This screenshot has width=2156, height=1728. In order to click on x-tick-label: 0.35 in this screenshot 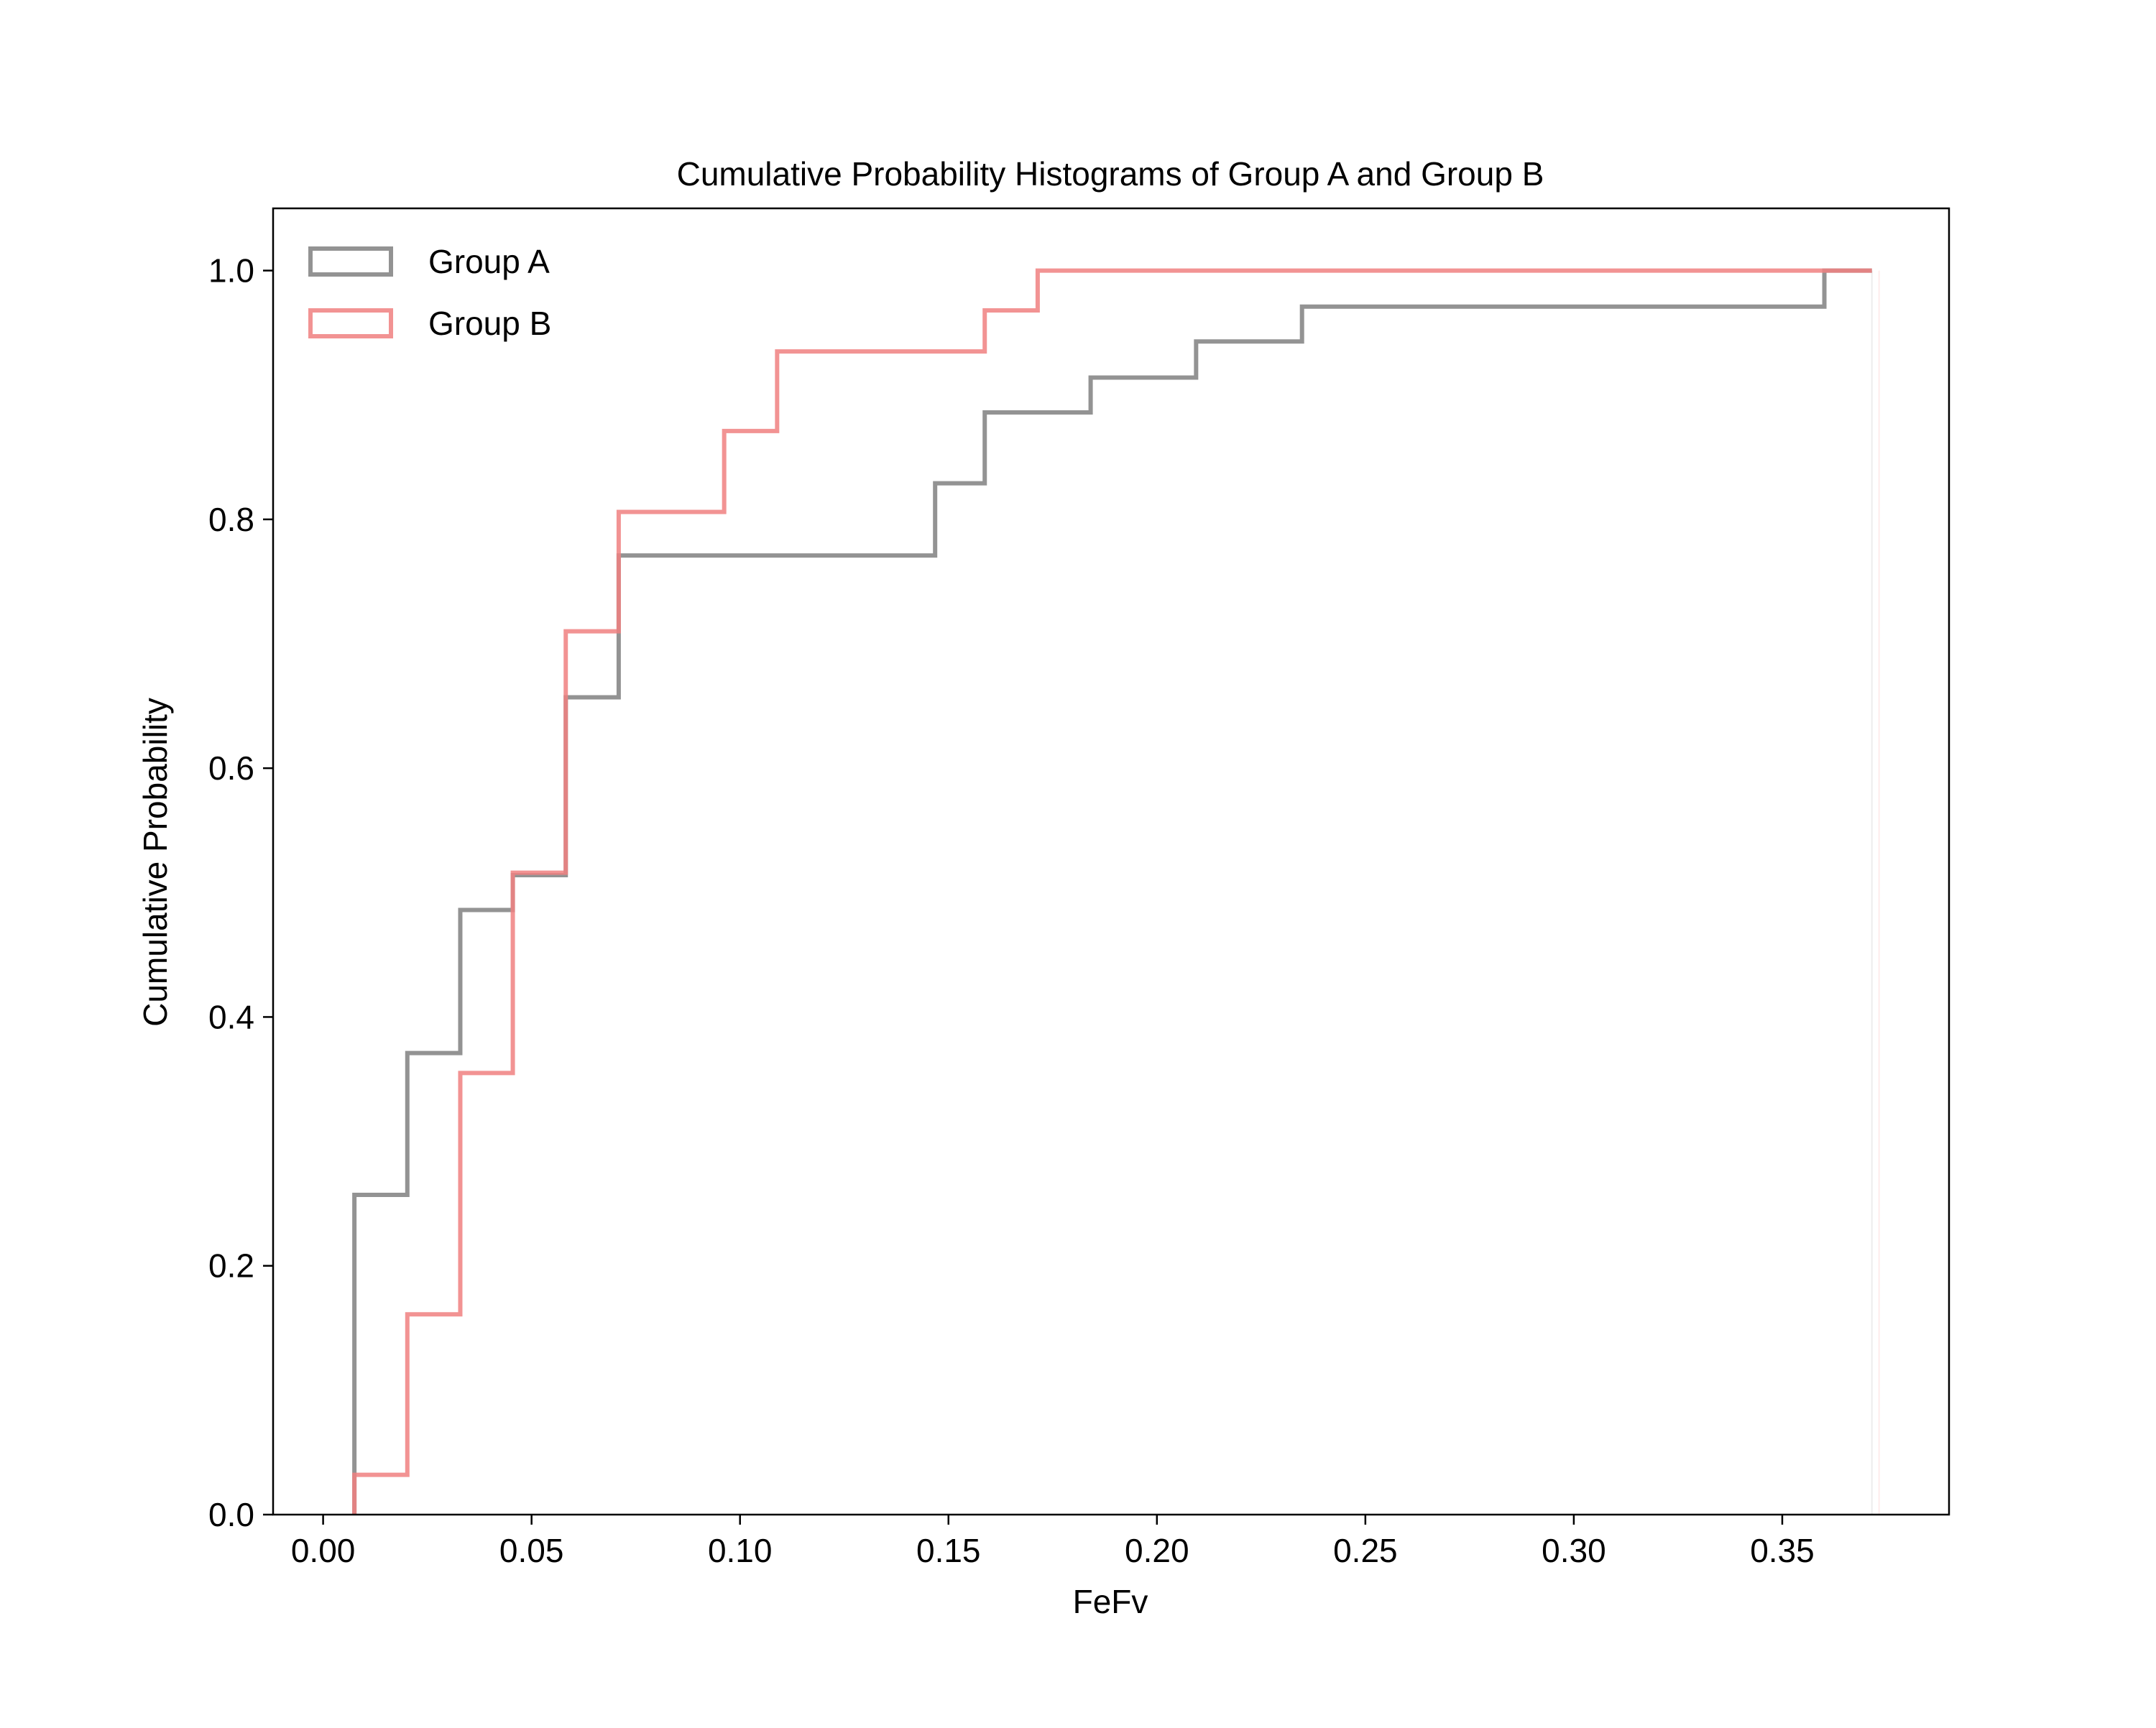, I will do `click(1783, 1550)`.